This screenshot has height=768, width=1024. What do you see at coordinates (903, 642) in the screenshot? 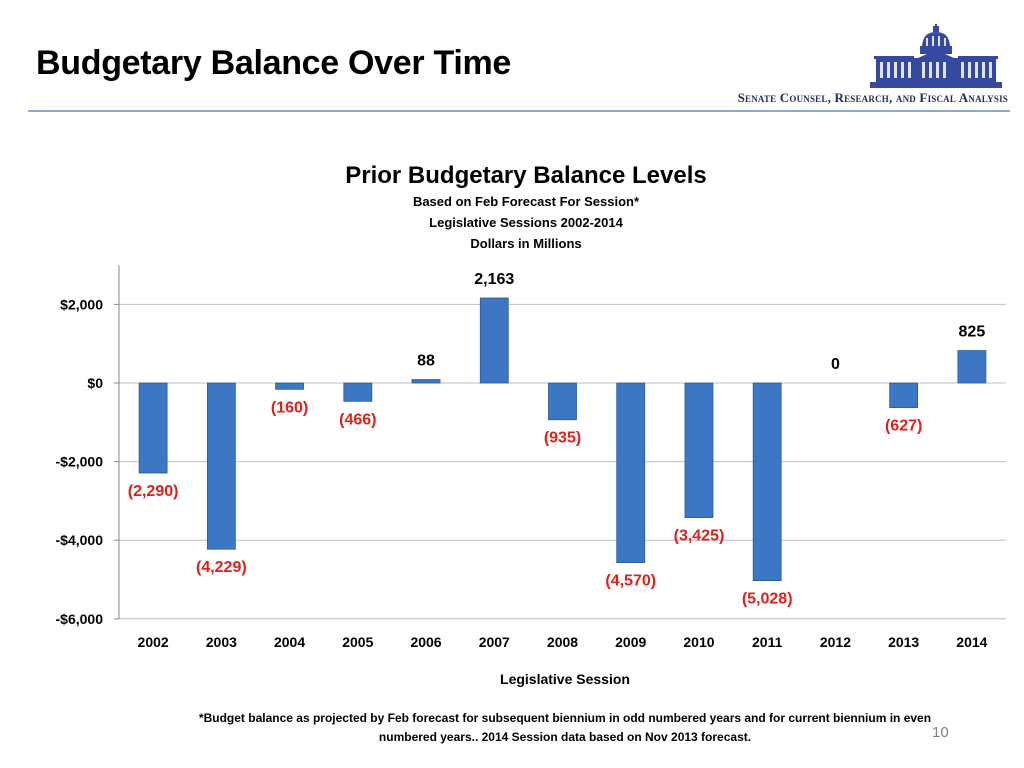
I see `x-tick-label: 2013` at bounding box center [903, 642].